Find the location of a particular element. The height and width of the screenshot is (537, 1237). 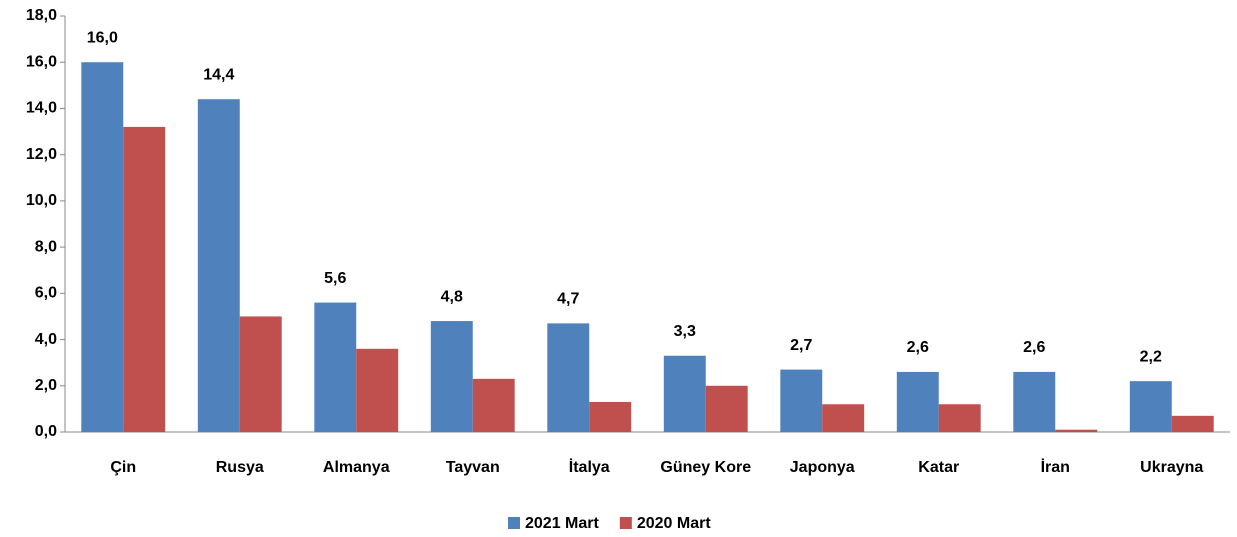

y-tick-label: 18,0 is located at coordinates (41, 15).